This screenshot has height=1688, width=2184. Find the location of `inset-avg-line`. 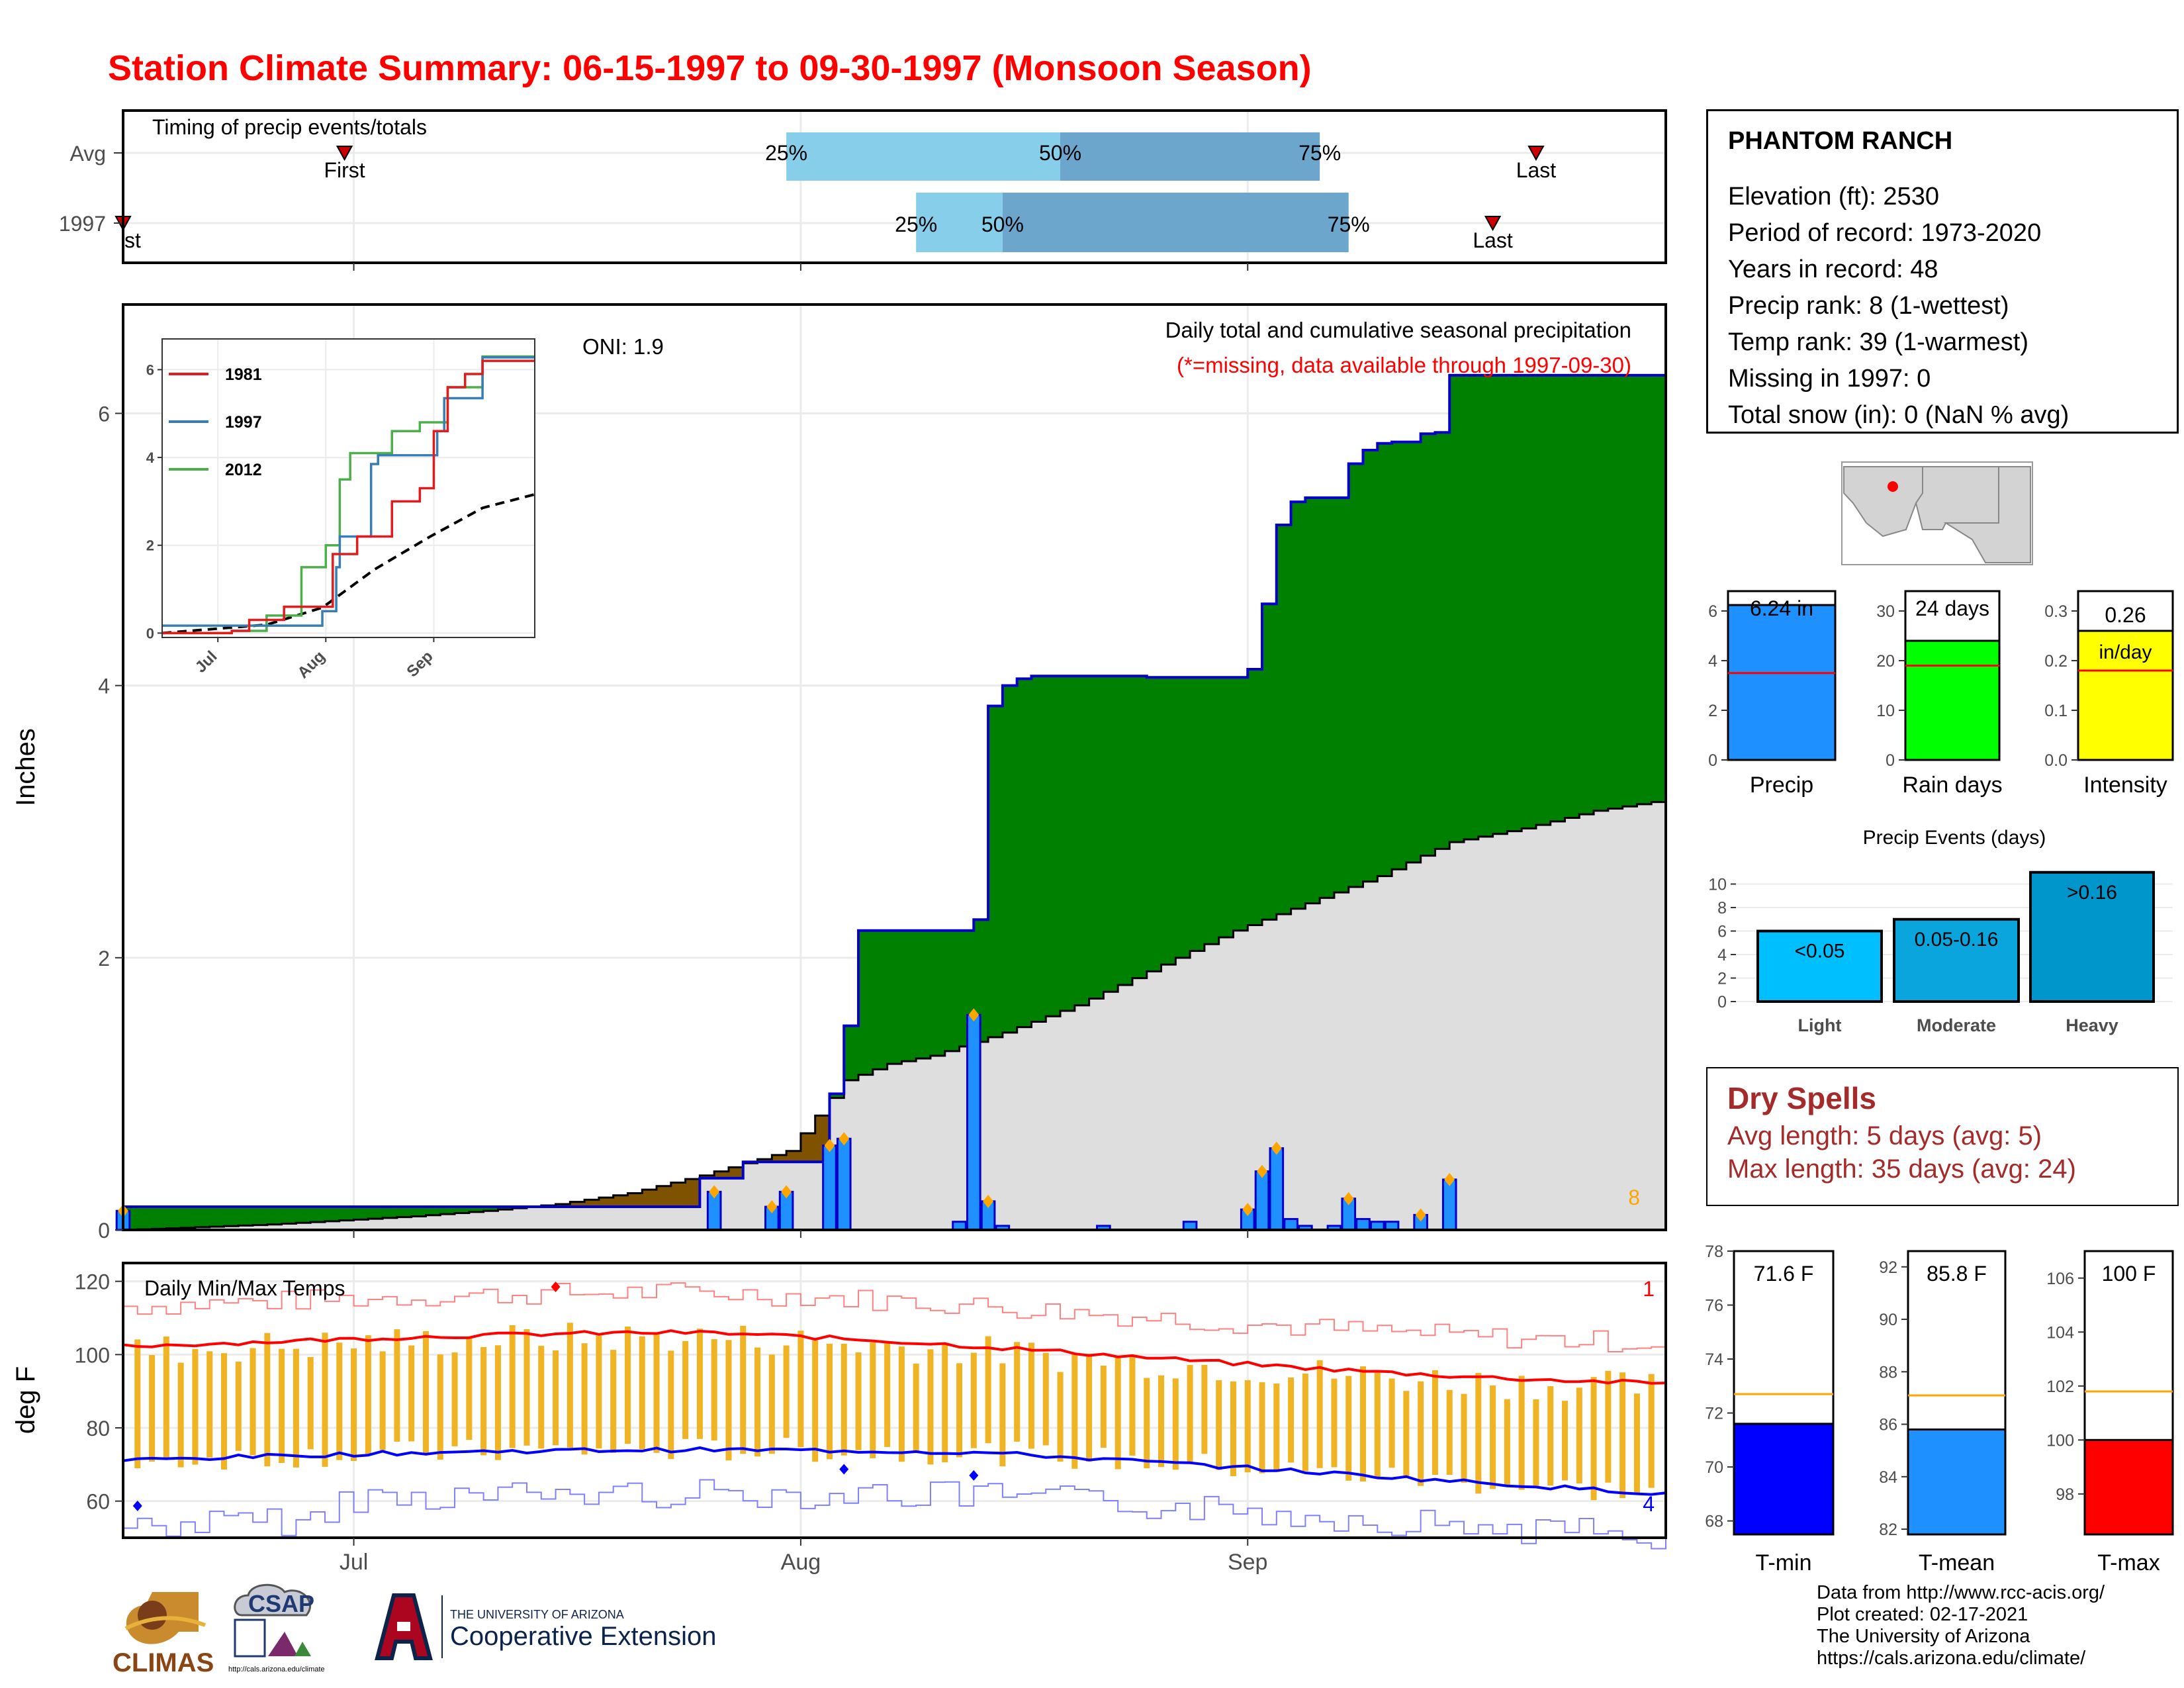

inset-avg-line is located at coordinates (348, 563).